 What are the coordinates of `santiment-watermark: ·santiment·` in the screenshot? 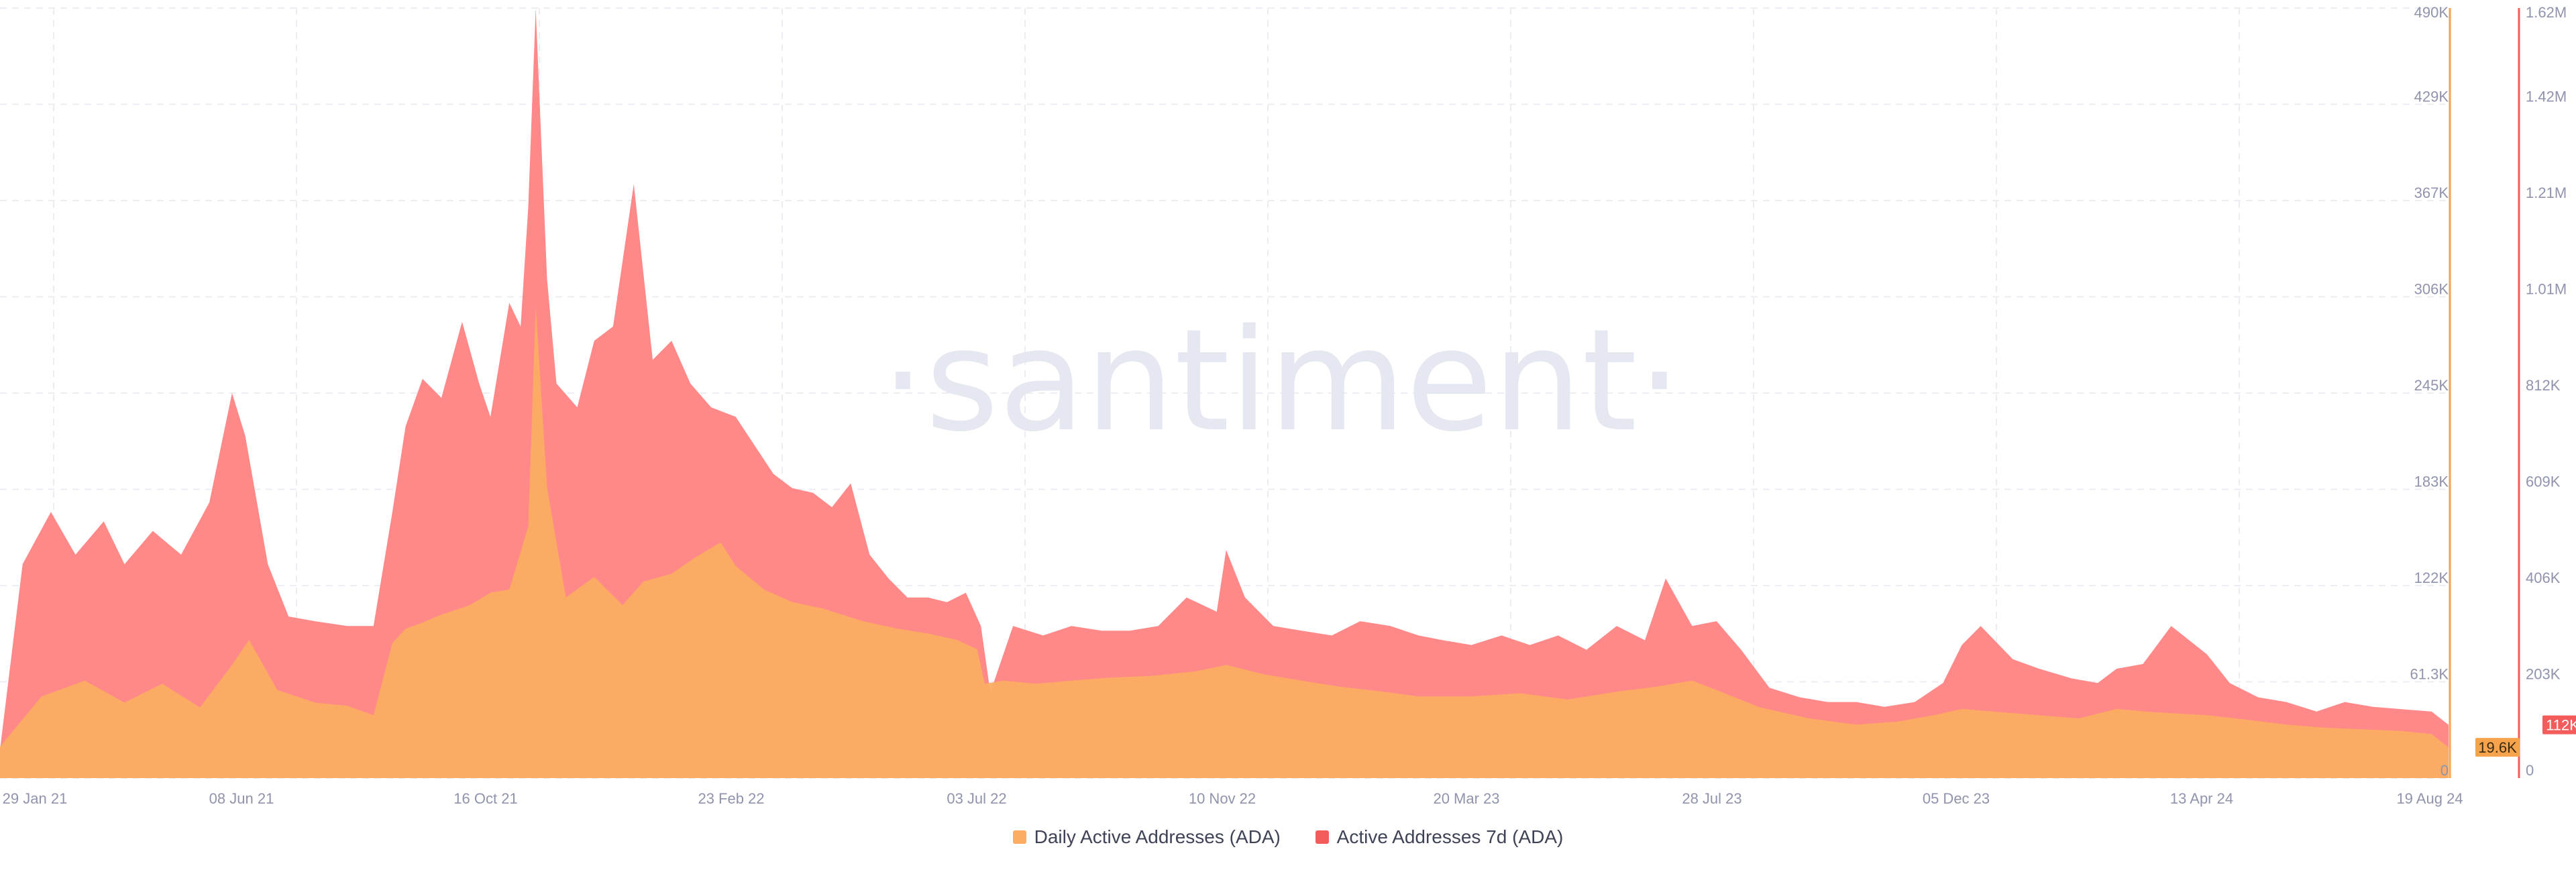 It's located at (1281, 380).